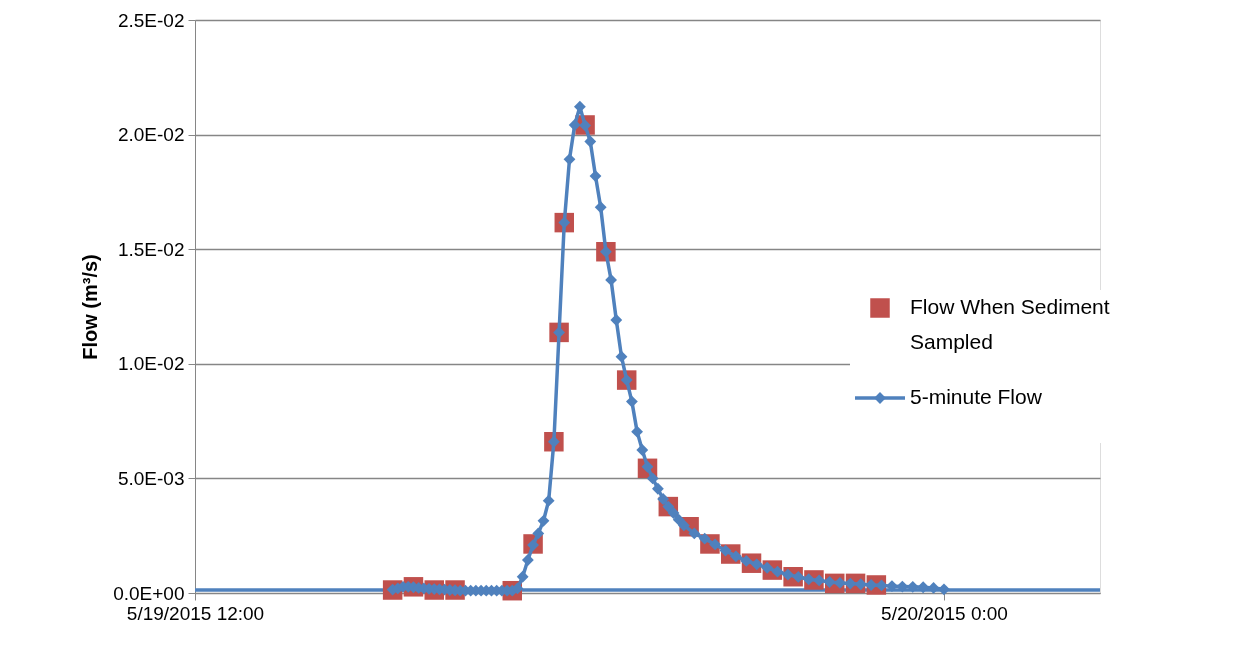  Describe the element at coordinates (151, 20) in the screenshot. I see `y-tick-label: 2.5E-02` at that location.